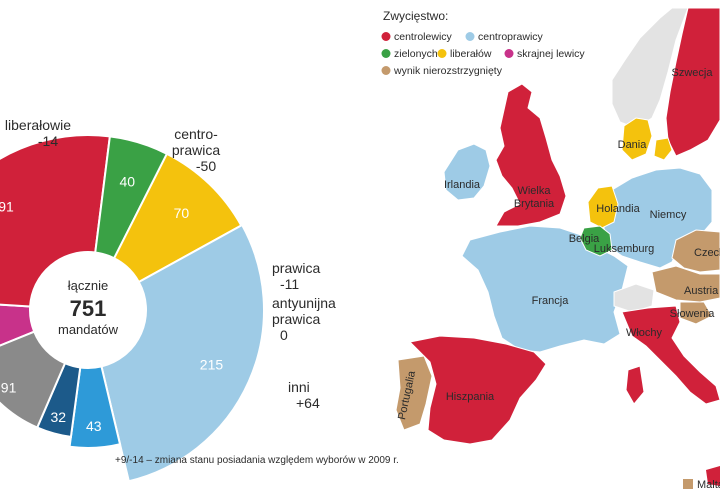 The height and width of the screenshot is (500, 720). I want to click on country-czech, so click(695, 251).